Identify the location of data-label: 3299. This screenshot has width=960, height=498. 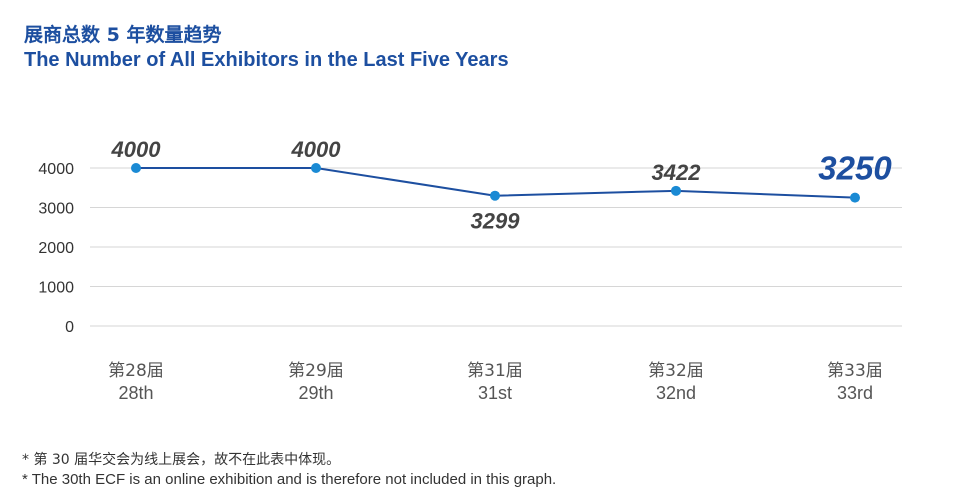
(496, 221).